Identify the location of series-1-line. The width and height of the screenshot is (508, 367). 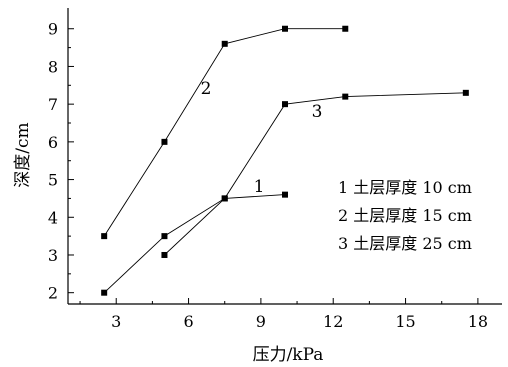
(194, 244).